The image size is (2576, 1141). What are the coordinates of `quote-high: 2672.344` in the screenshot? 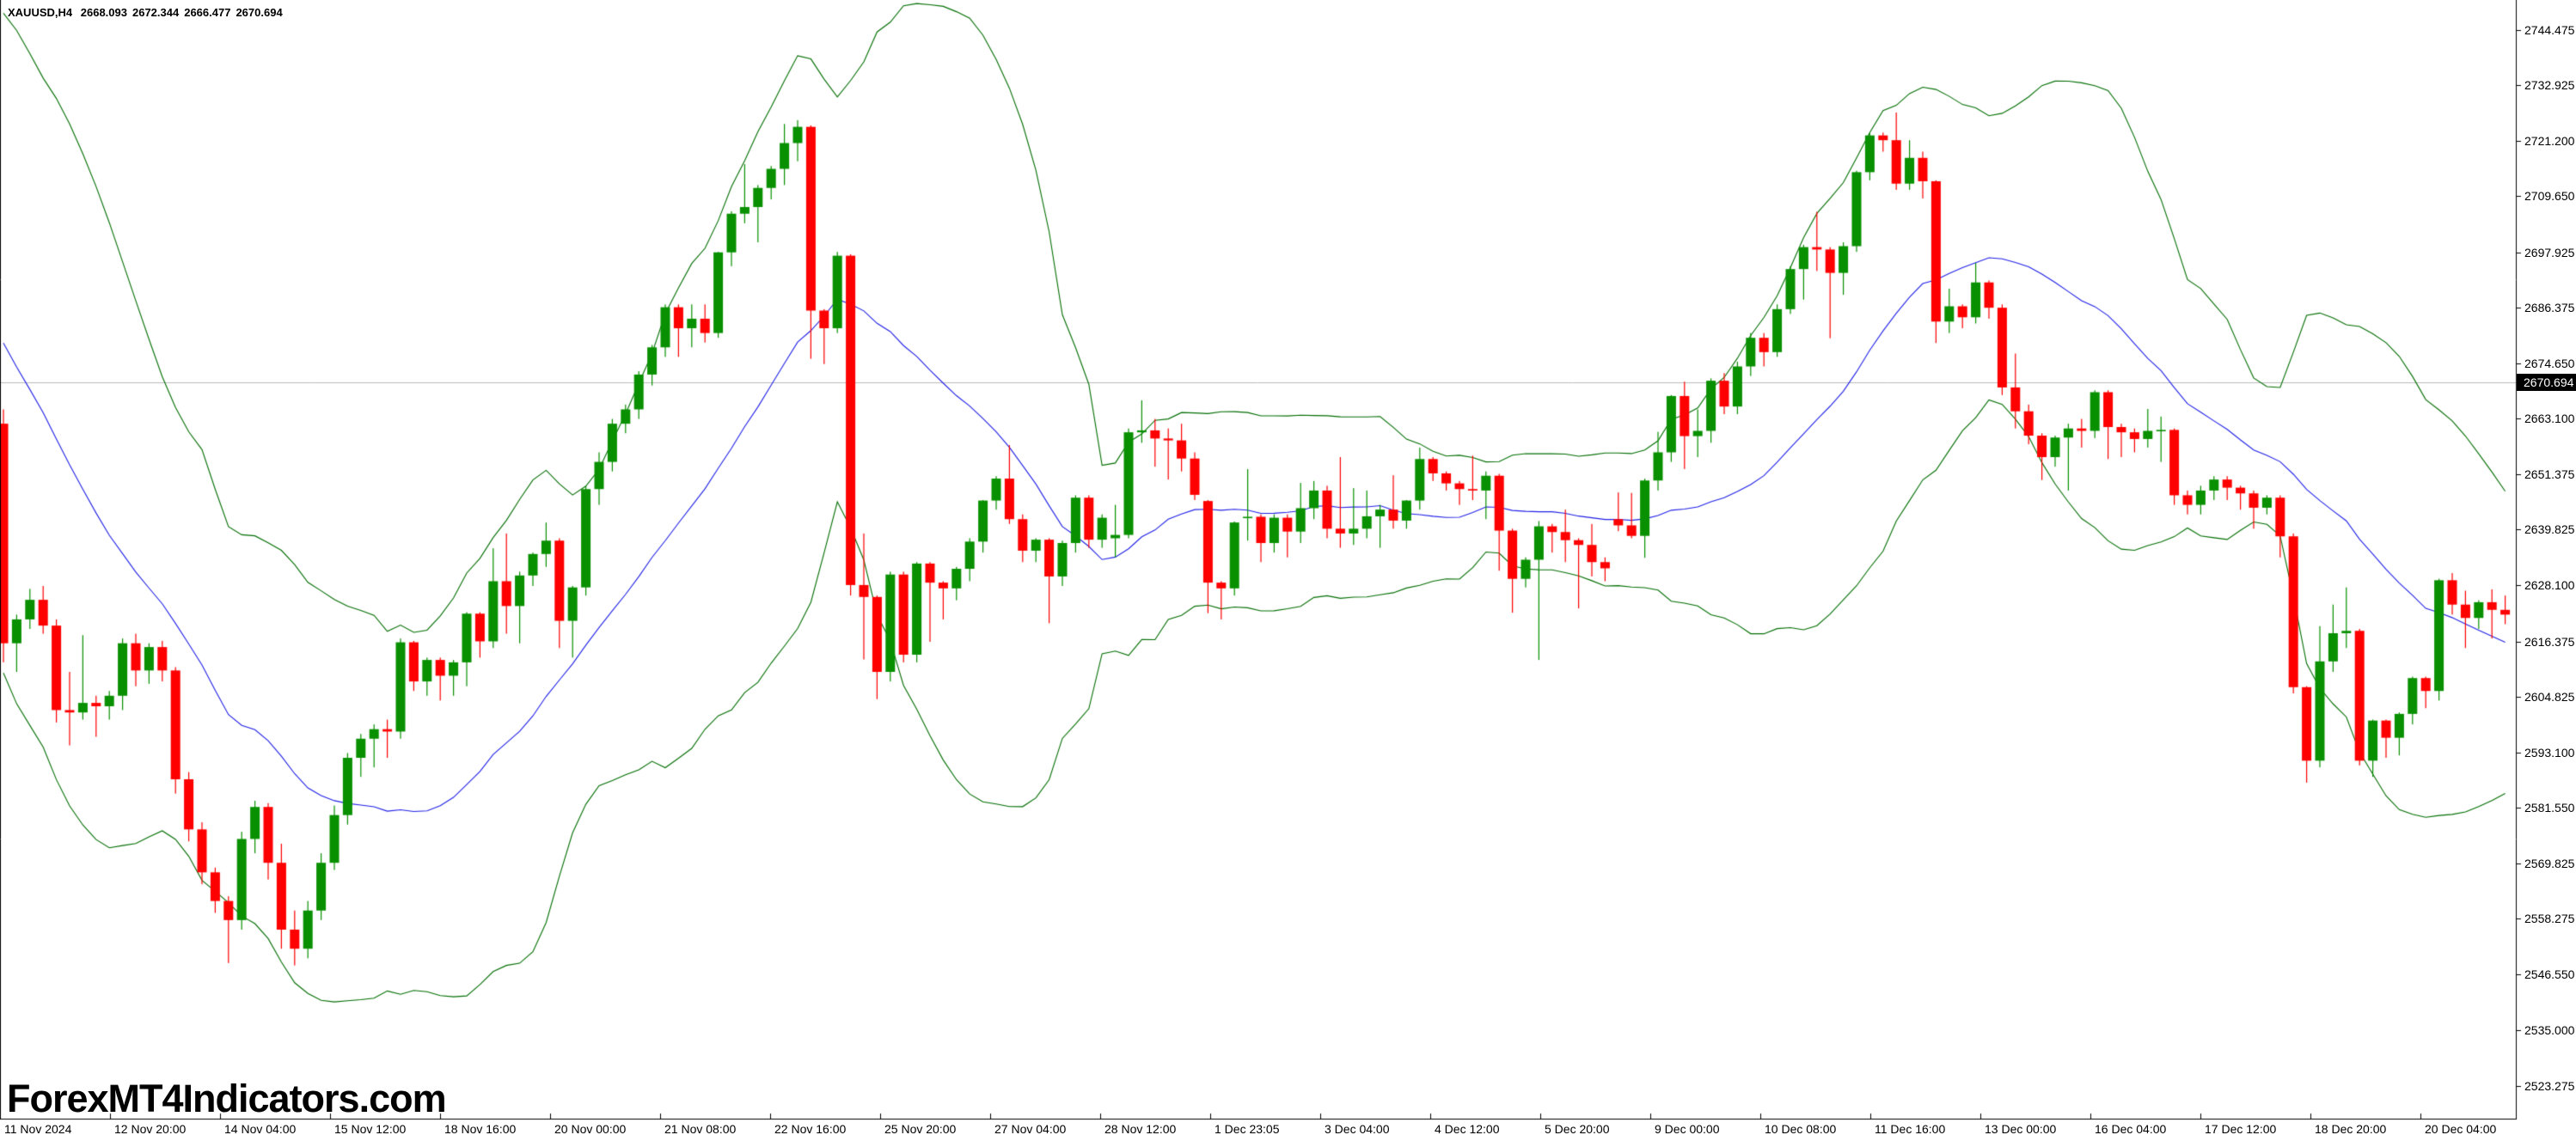 It's located at (156, 13).